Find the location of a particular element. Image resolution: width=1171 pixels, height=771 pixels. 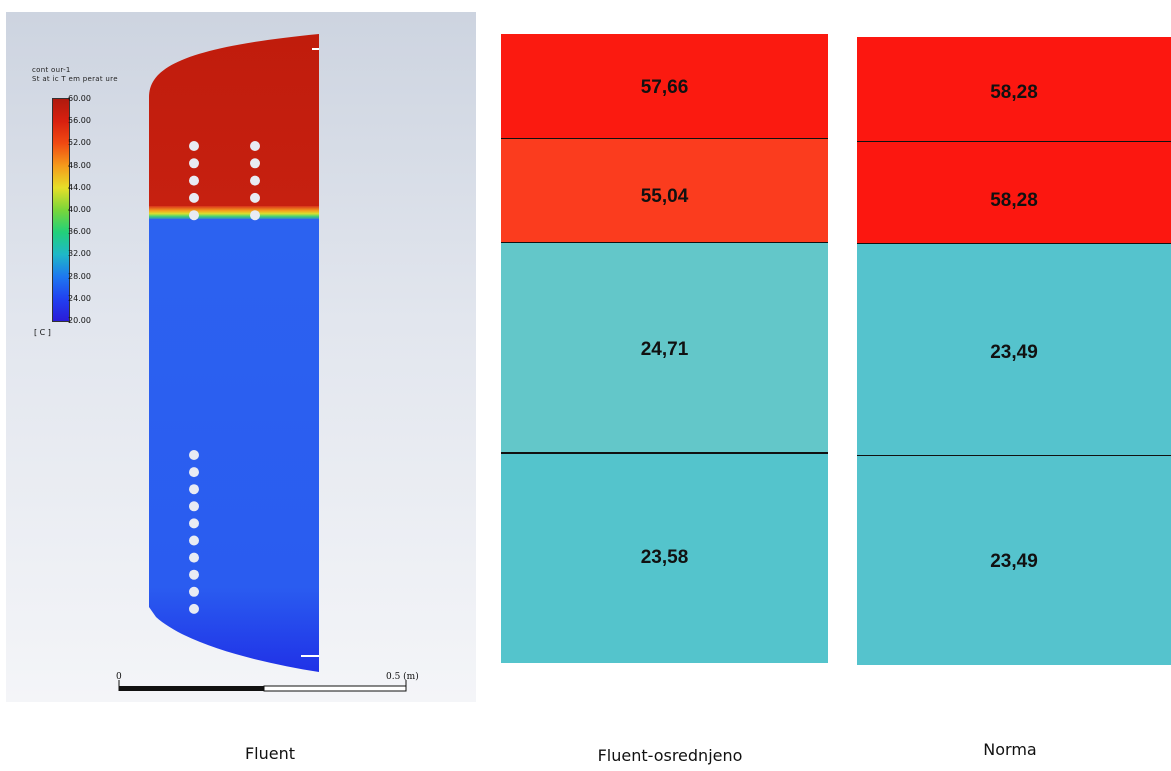

scale-bar-light is located at coordinates (335, 688).